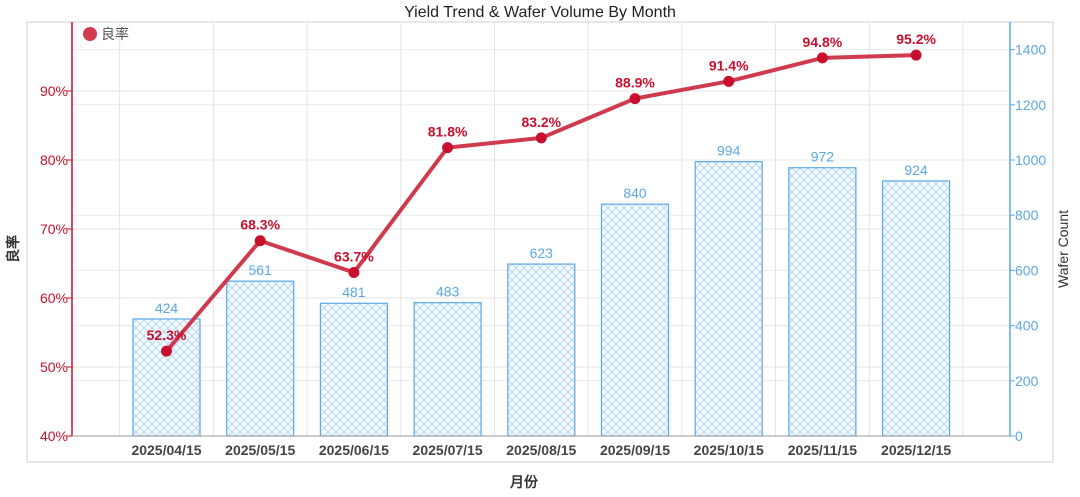  Describe the element at coordinates (1027, 215) in the screenshot. I see `right-axis-tick-label: 800` at that location.